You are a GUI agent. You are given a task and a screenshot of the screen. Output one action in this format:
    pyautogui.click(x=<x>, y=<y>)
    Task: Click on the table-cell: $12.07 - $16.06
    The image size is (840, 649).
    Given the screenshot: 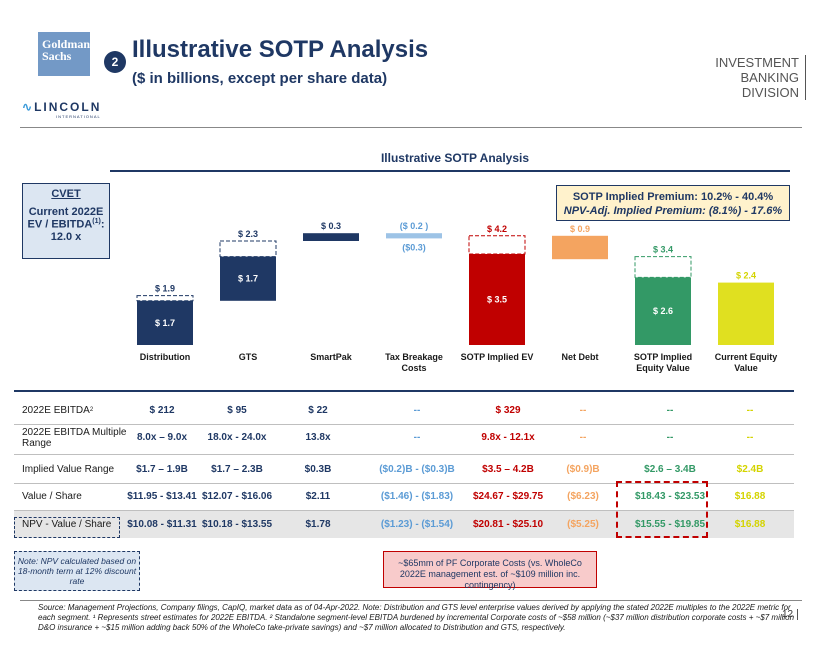 What is the action you would take?
    pyautogui.click(x=237, y=496)
    